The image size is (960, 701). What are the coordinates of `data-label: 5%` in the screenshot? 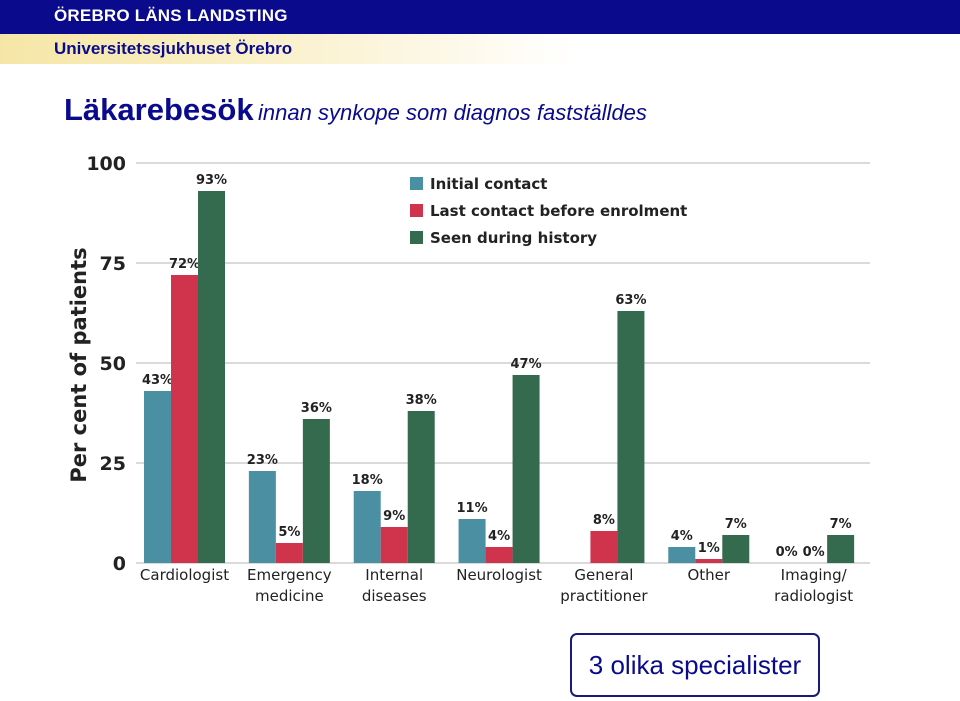 It's located at (289, 532).